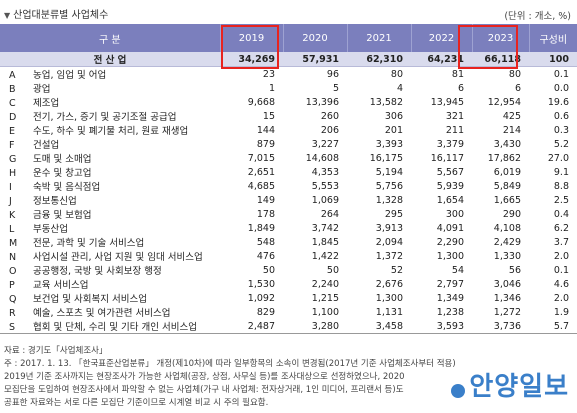 The image size is (577, 413). Describe the element at coordinates (389, 312) in the screenshot. I see `cell-value: 1,131` at that location.